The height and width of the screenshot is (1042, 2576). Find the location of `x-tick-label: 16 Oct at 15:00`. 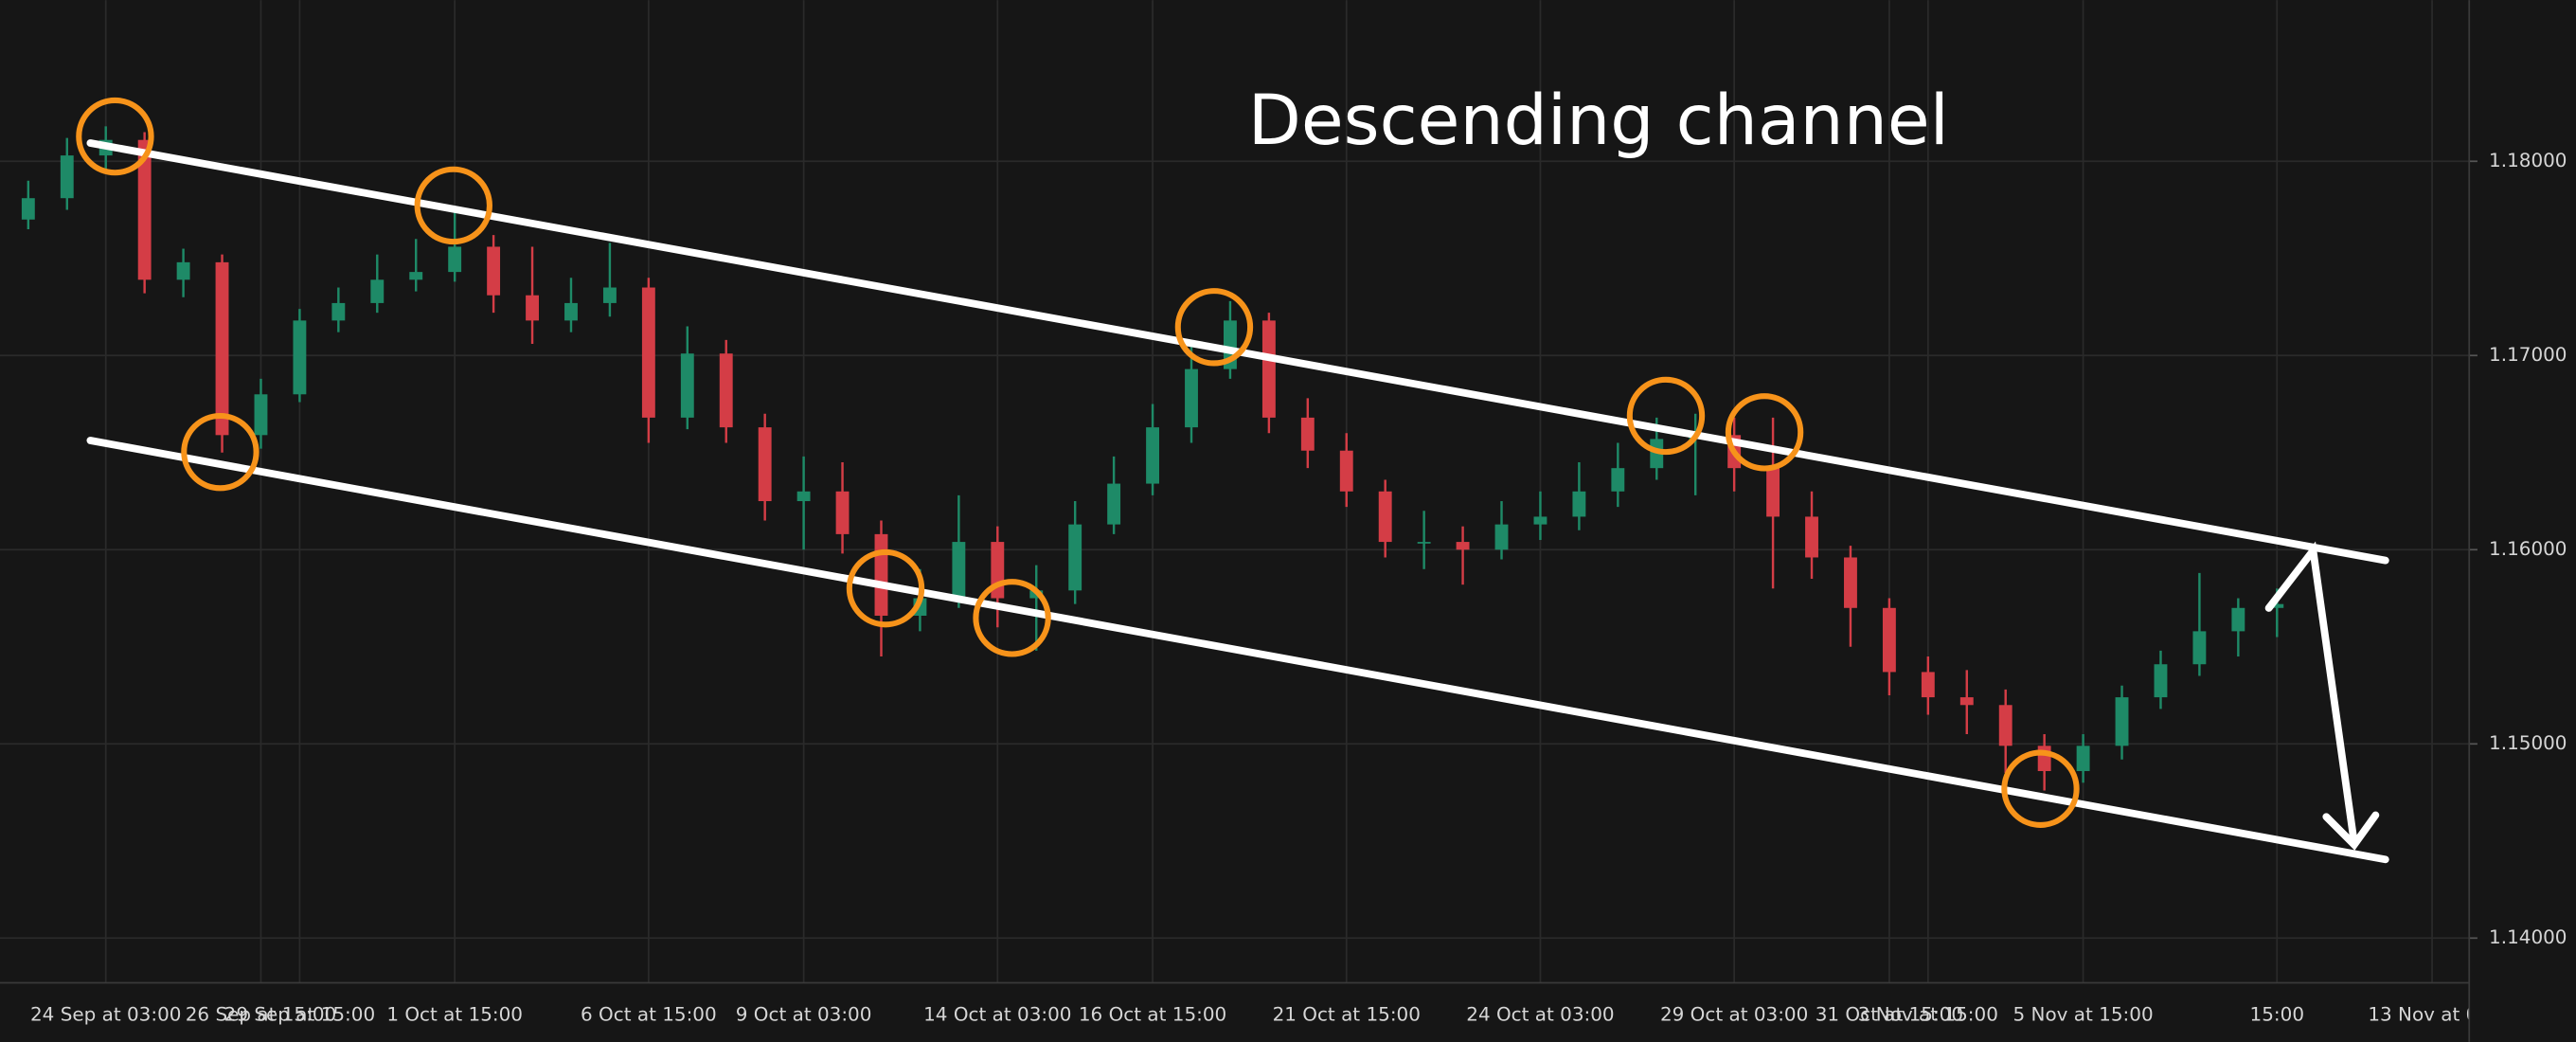

x-tick-label: 16 Oct at 15:00 is located at coordinates (1152, 1015).